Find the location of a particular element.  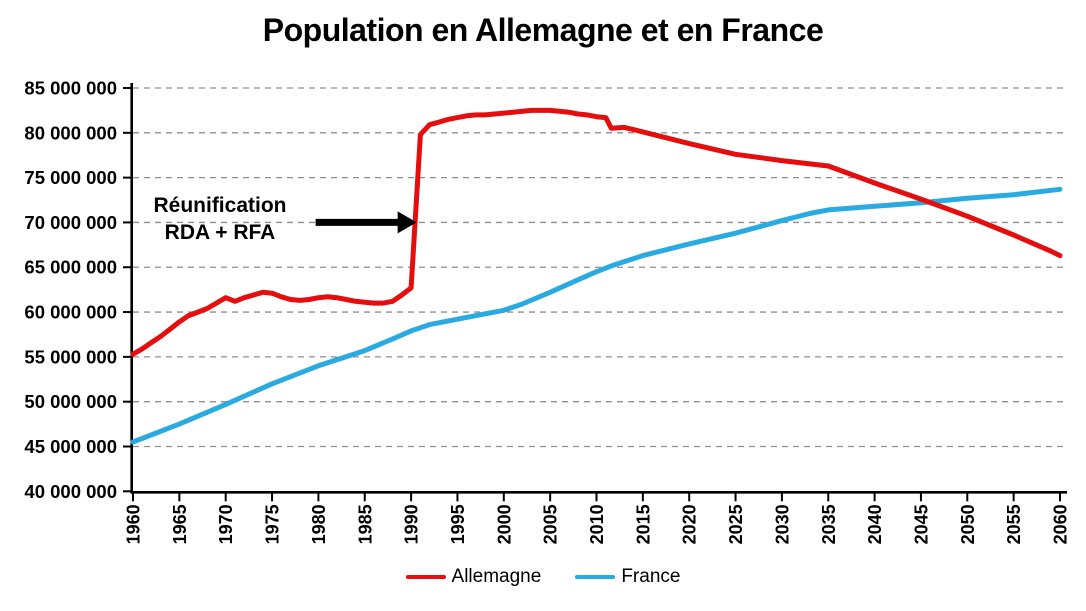

y-axis-label: 75 000 000 is located at coordinates (70, 177).